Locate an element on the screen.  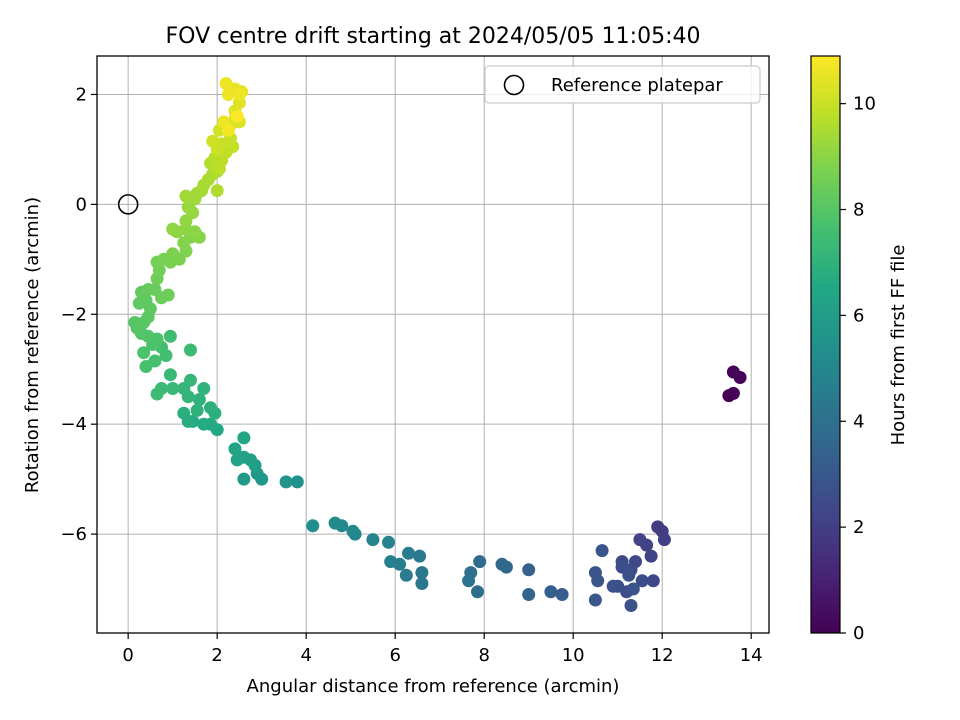
y-tick-label: 2 is located at coordinates (81, 94).